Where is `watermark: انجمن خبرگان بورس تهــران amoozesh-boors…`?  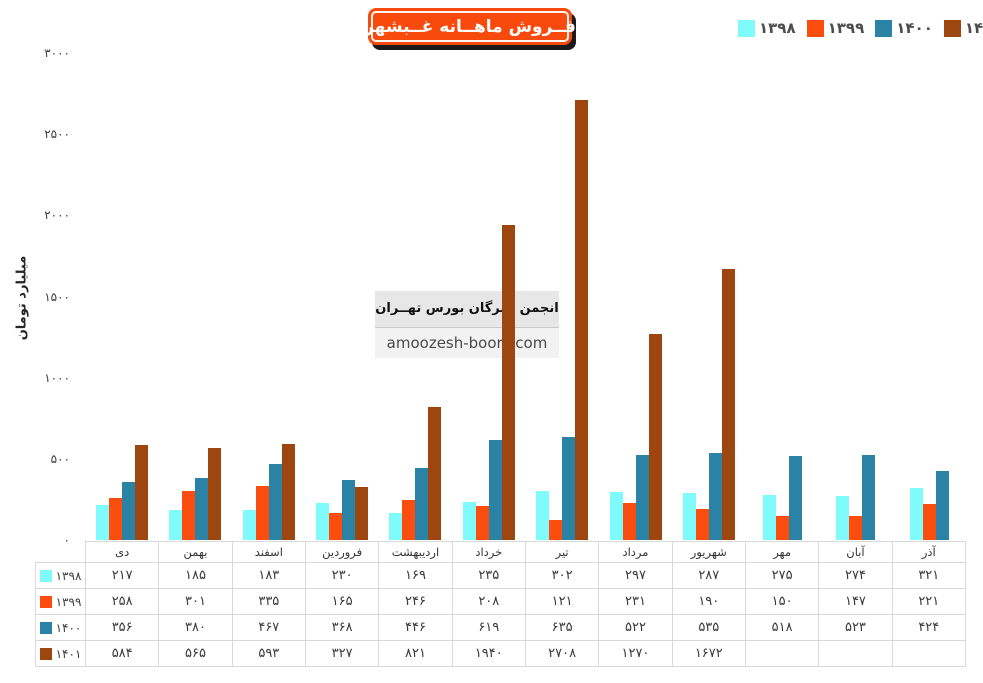
watermark: انجمن خبرگان بورس تهــران amoozesh-boors… is located at coordinates (467, 324).